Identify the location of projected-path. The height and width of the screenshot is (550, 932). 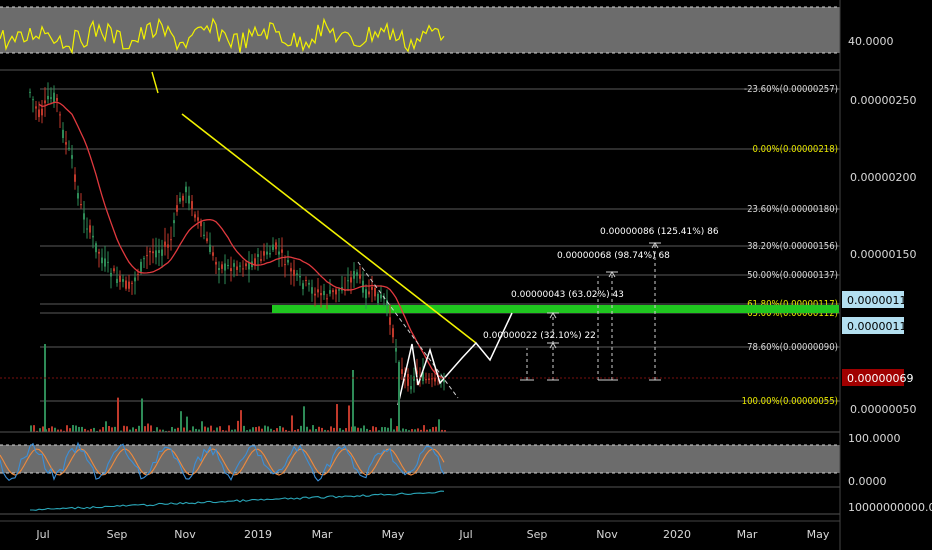
(455, 359).